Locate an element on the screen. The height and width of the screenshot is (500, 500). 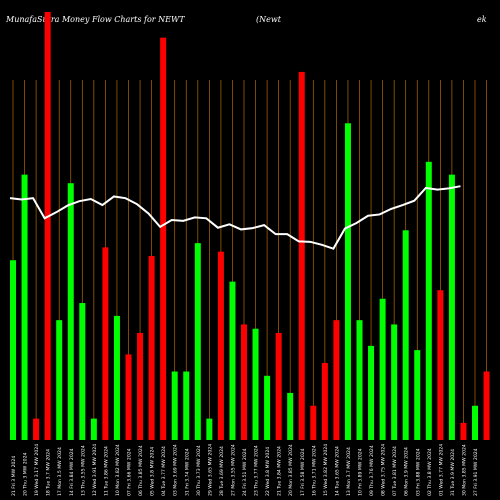
x-tick-label: 27 Fri 3.91 MW 2024 is located at coordinates (476, 472).